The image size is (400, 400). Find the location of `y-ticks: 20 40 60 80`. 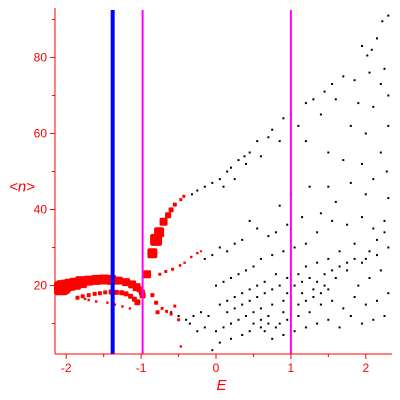

y-ticks: 20 40 60 80 is located at coordinates (44, 171).